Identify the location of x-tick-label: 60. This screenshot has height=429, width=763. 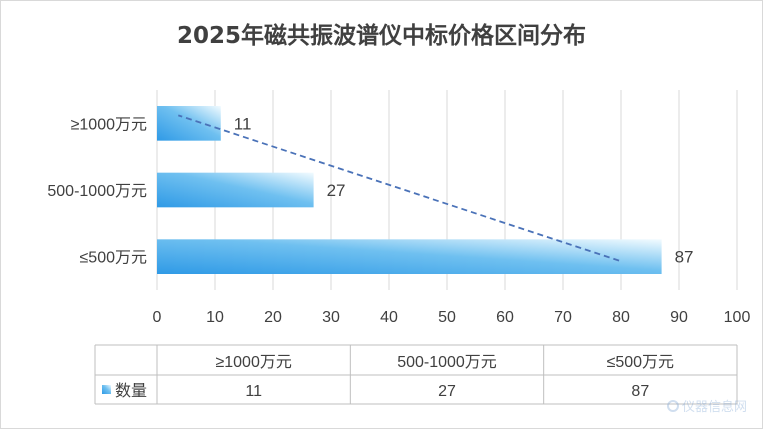
(505, 317).